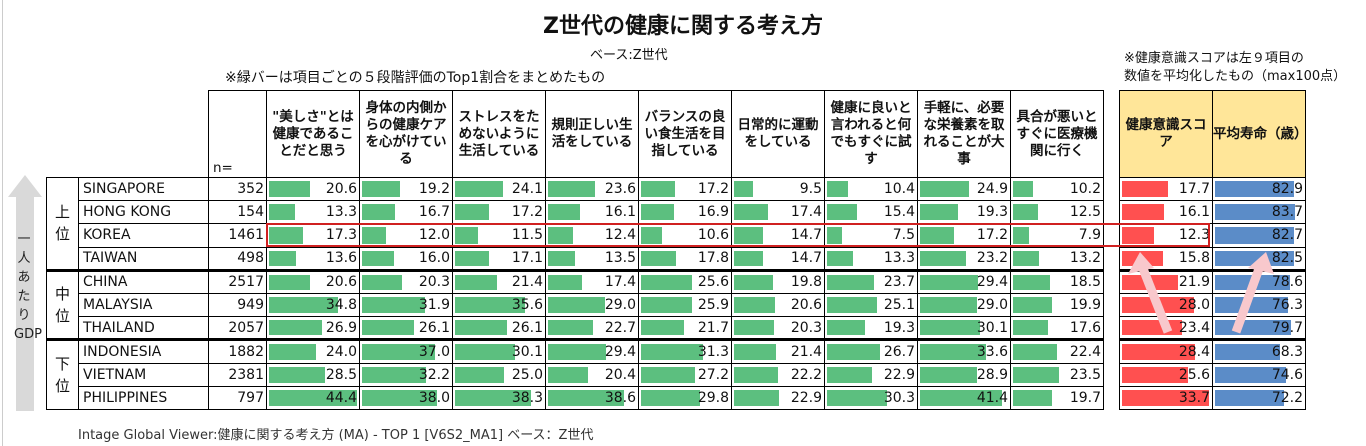  What do you see at coordinates (406, 189) in the screenshot?
I see `value-cell: 19.2` at bounding box center [406, 189].